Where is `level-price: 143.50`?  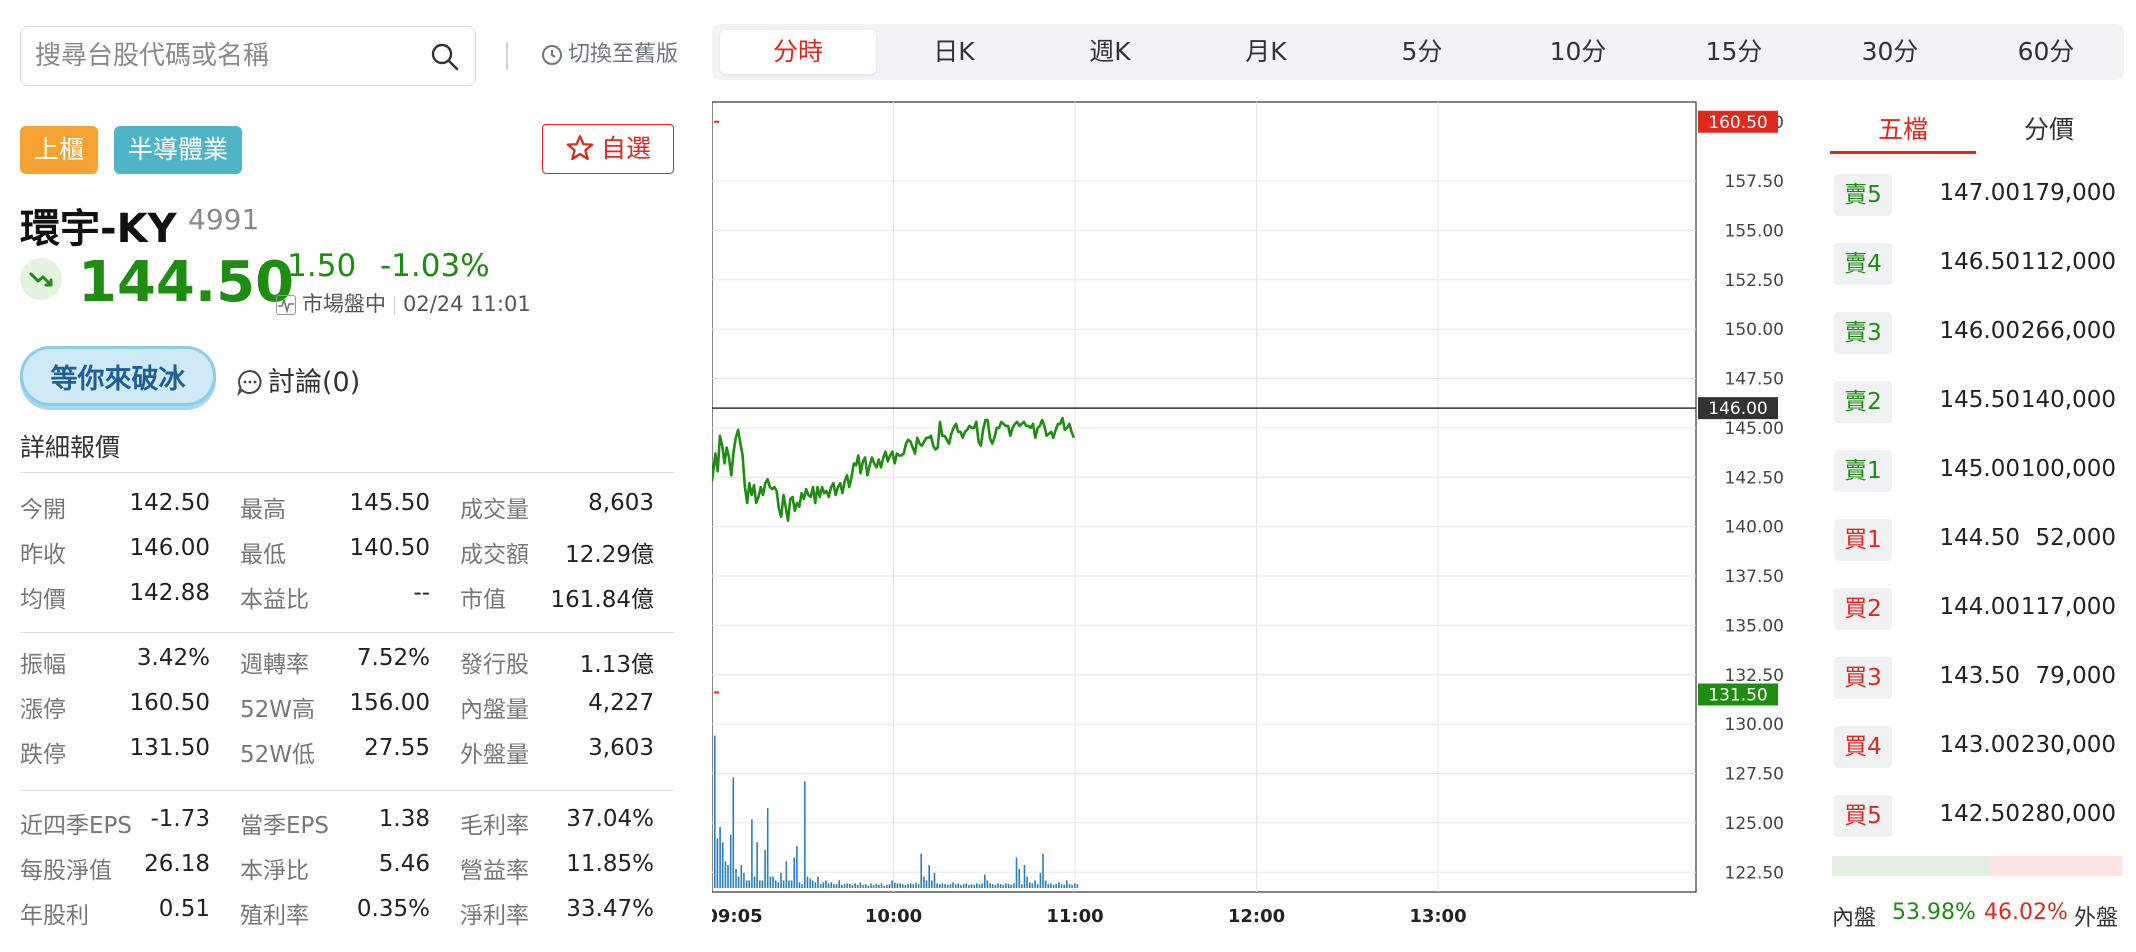 level-price: 143.50 is located at coordinates (1979, 676).